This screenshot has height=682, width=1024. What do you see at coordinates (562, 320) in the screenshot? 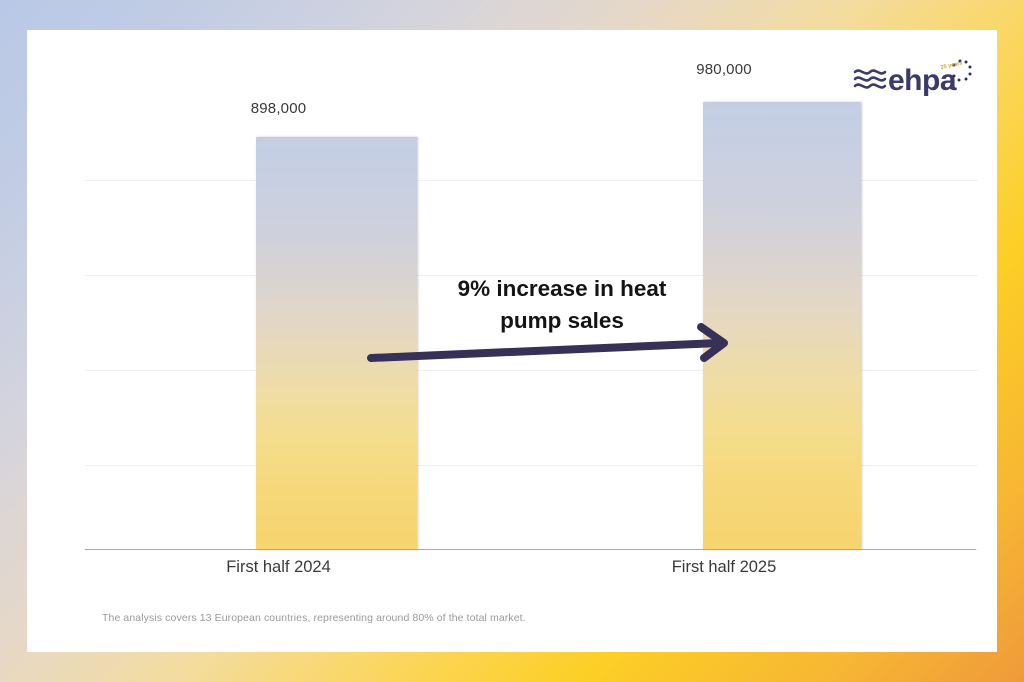
I see `annotation-line-2: pump sales` at bounding box center [562, 320].